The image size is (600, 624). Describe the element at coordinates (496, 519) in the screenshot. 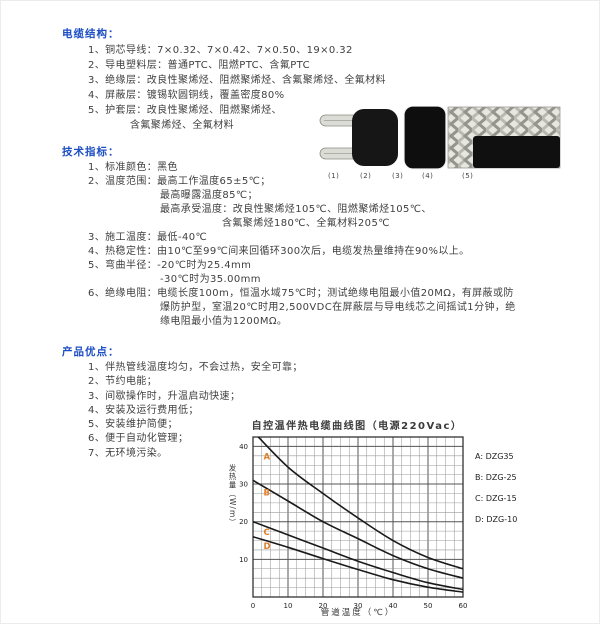

I see `legend-entry-d: D: DZG-10` at that location.